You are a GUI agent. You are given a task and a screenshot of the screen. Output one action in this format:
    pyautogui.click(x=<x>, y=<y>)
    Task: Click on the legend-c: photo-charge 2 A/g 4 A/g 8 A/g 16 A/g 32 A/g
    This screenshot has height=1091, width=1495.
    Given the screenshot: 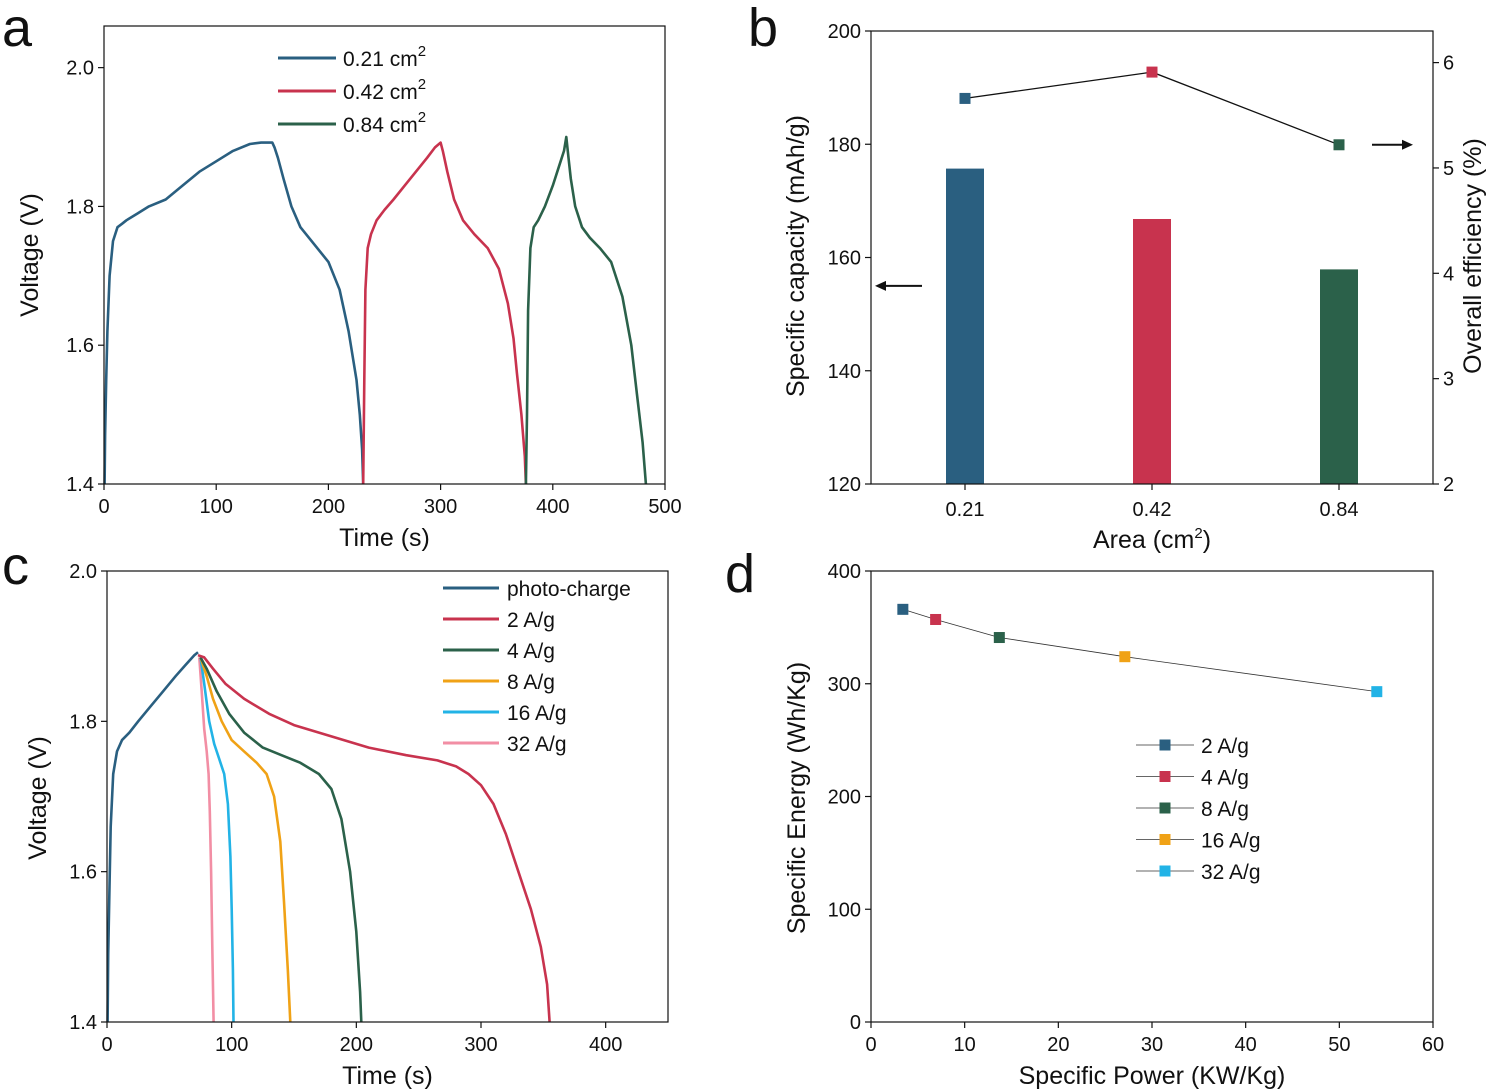 What is the action you would take?
    pyautogui.click(x=537, y=667)
    